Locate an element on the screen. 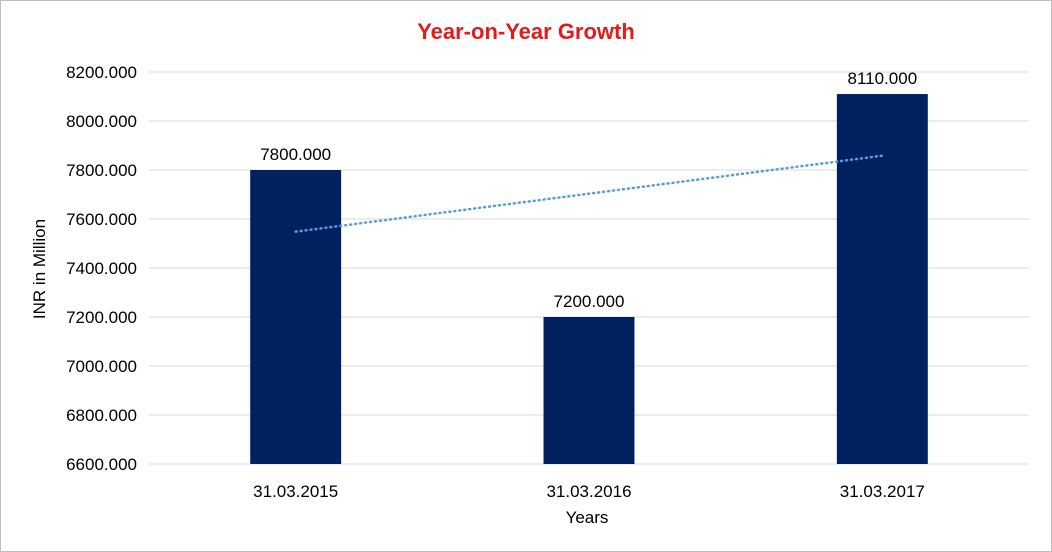  y-tick-label: 8000.000 is located at coordinates (101, 121).